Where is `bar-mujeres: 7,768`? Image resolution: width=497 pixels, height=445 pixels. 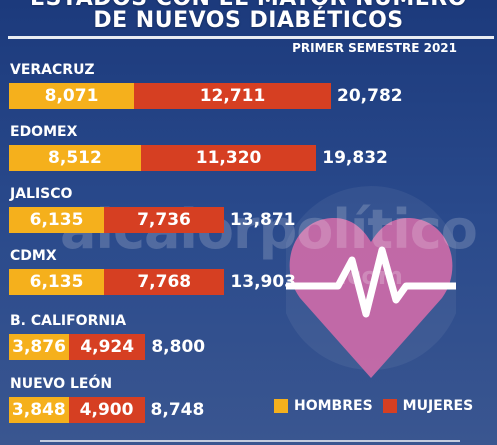
bar-mujeres: 7,768 is located at coordinates (164, 282).